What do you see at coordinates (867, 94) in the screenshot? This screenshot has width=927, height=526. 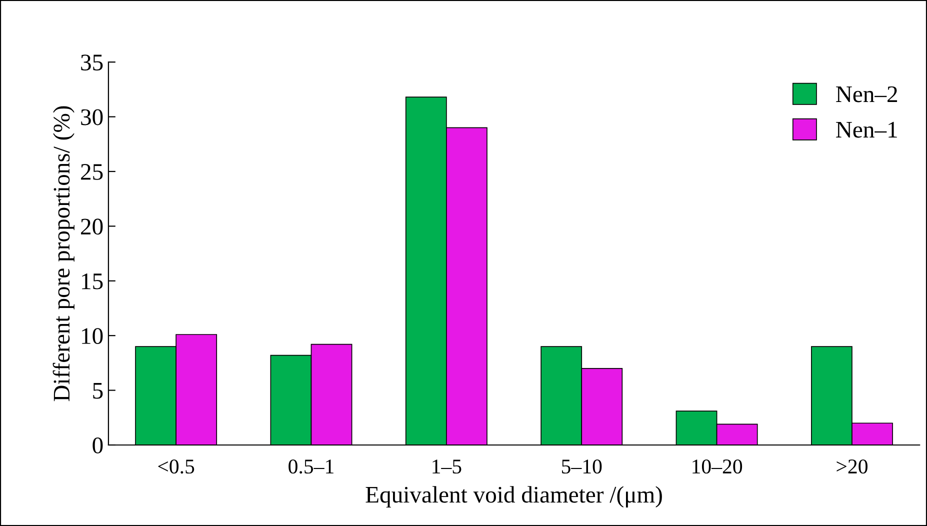 I see `legend-label: Nen–2` at bounding box center [867, 94].